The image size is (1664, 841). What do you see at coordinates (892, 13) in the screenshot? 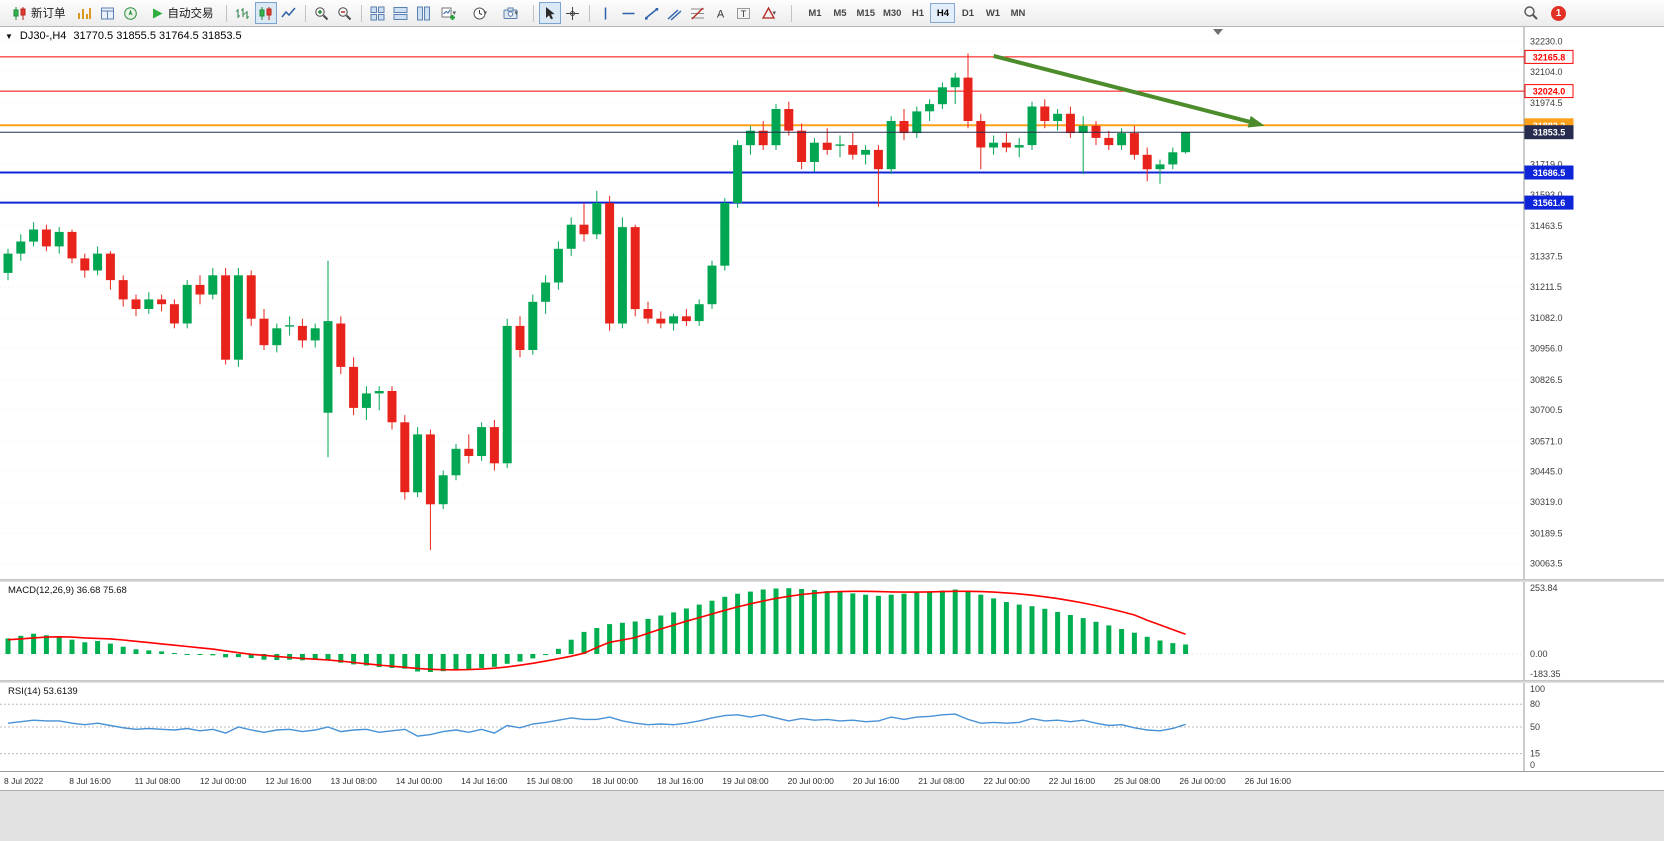
I see `timeframe-M30: M30` at bounding box center [892, 13].